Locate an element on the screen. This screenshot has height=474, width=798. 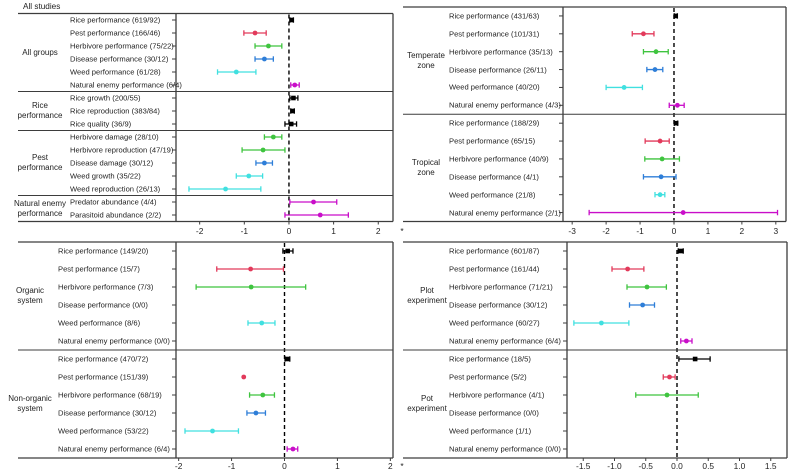
row-label: Weed performance (8/6) is located at coordinates (99, 323).